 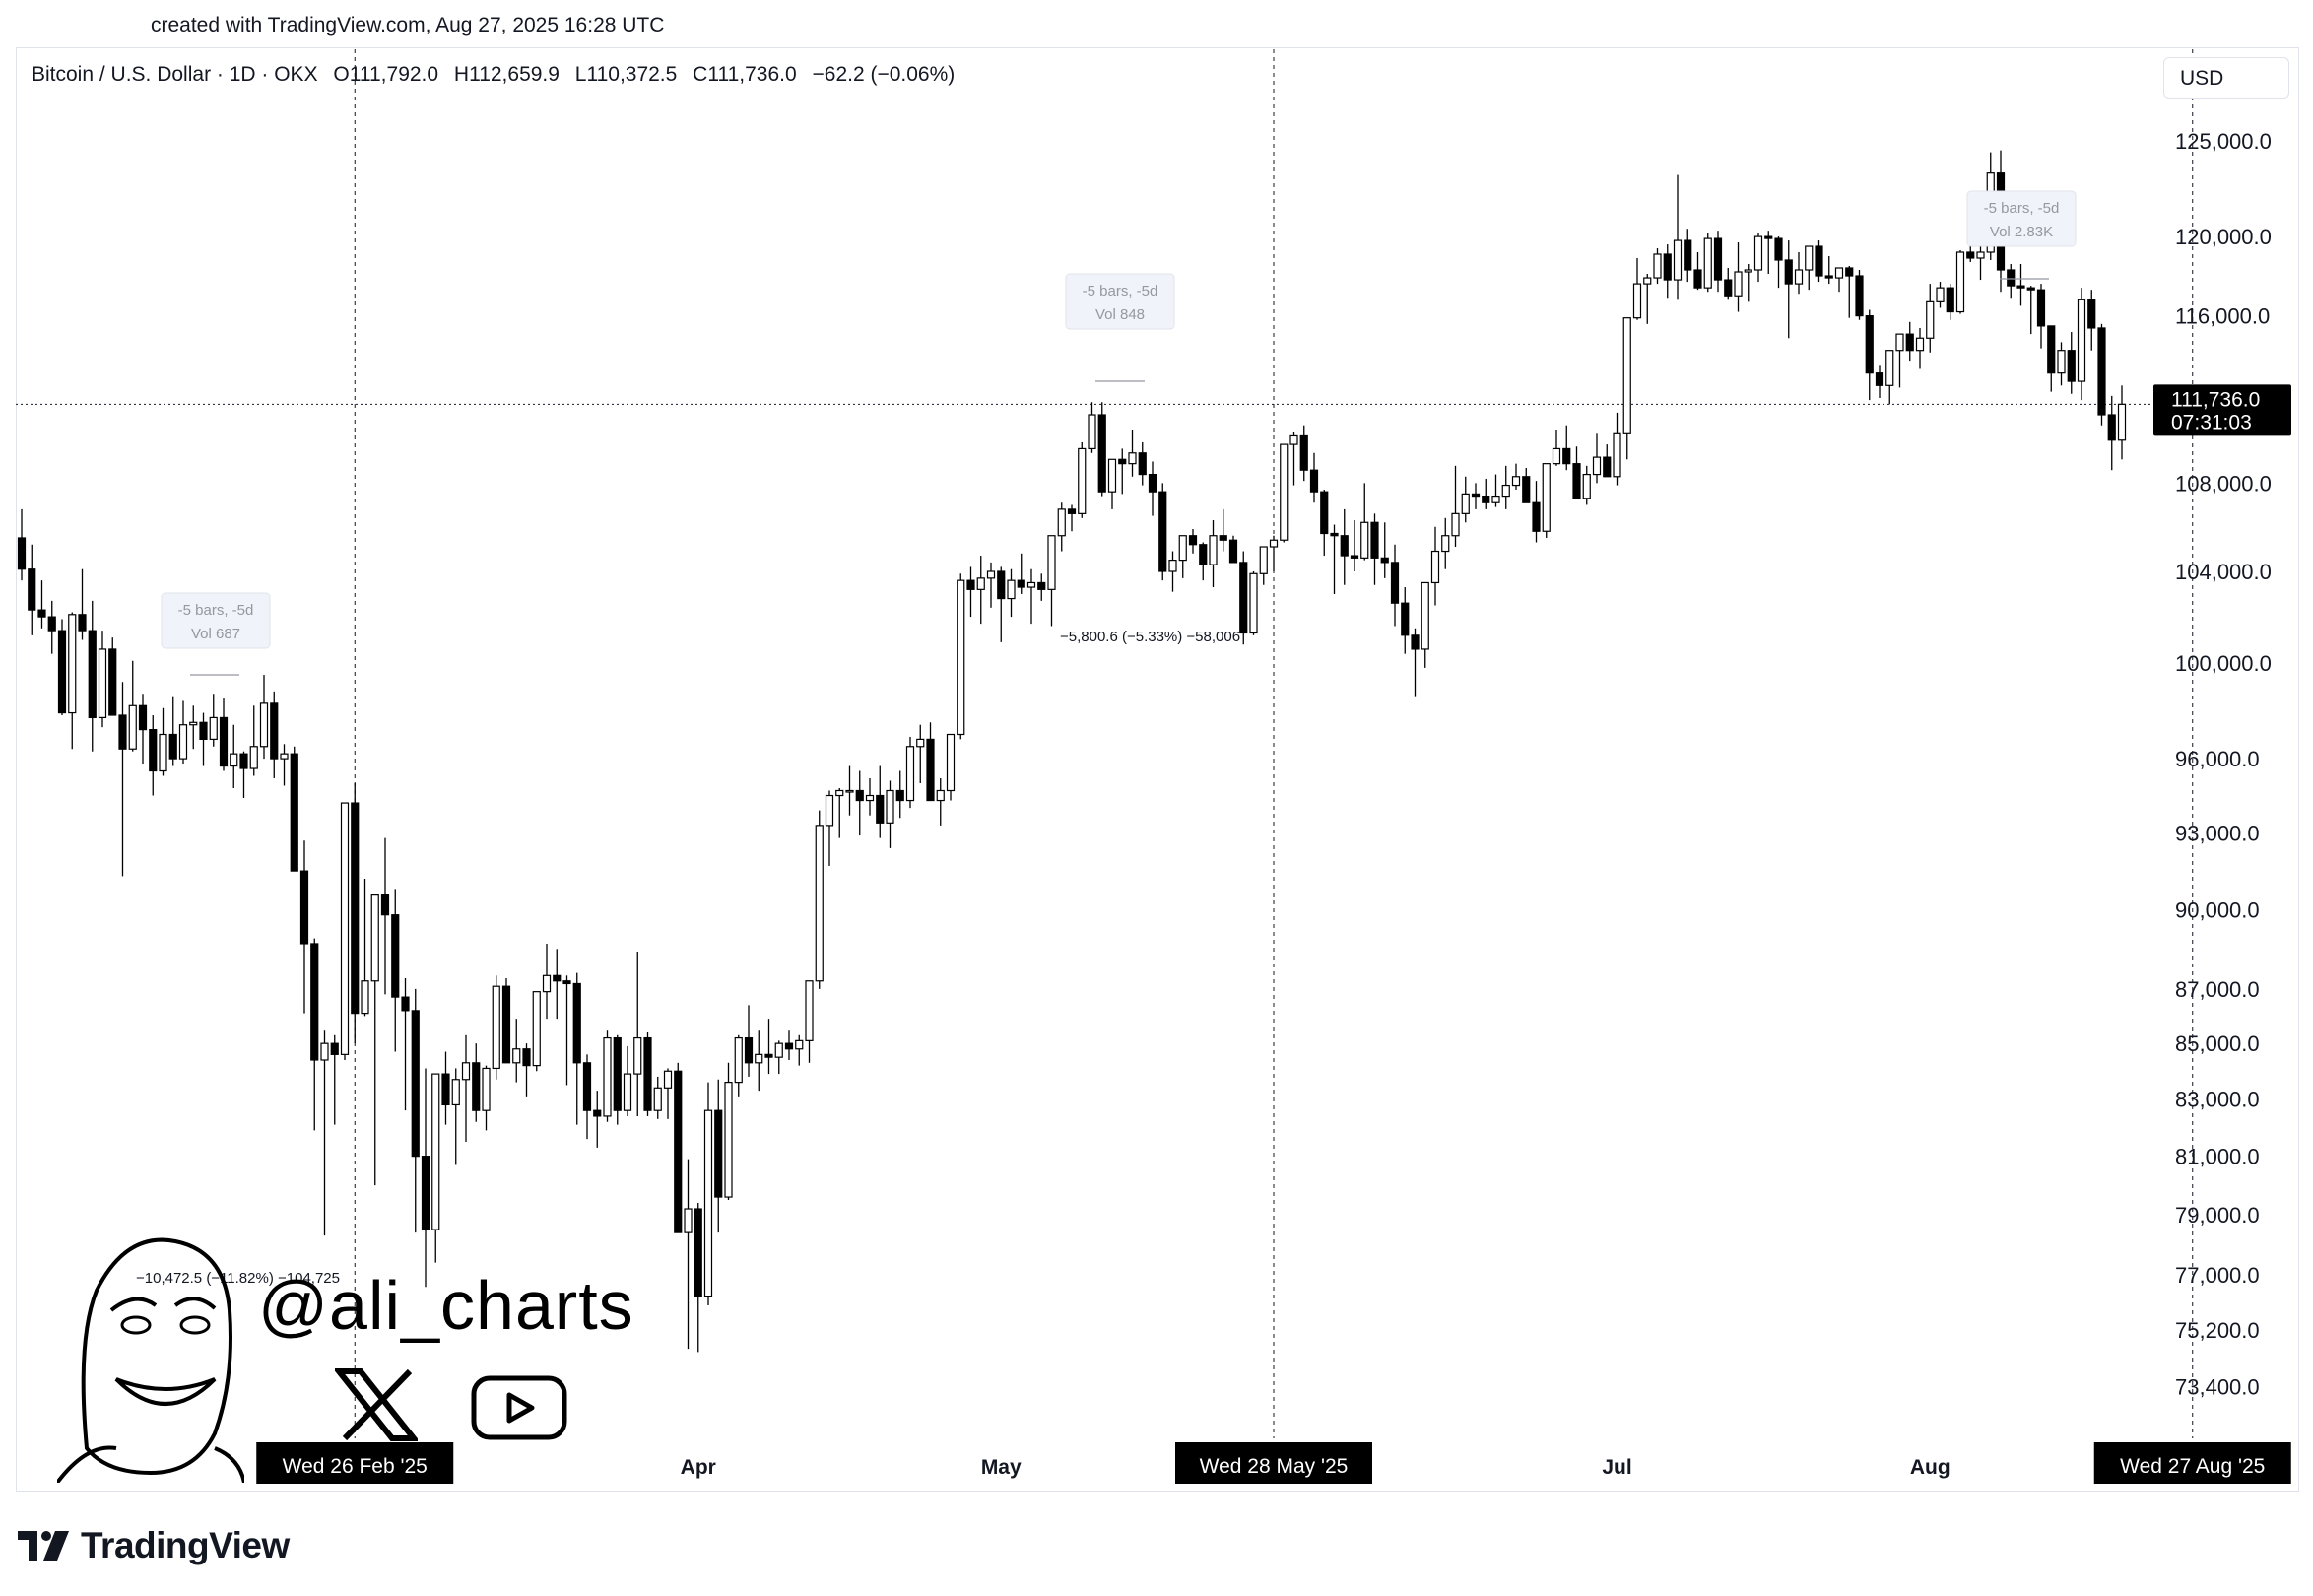 I want to click on legend-high: H112,659.9, so click(x=506, y=75).